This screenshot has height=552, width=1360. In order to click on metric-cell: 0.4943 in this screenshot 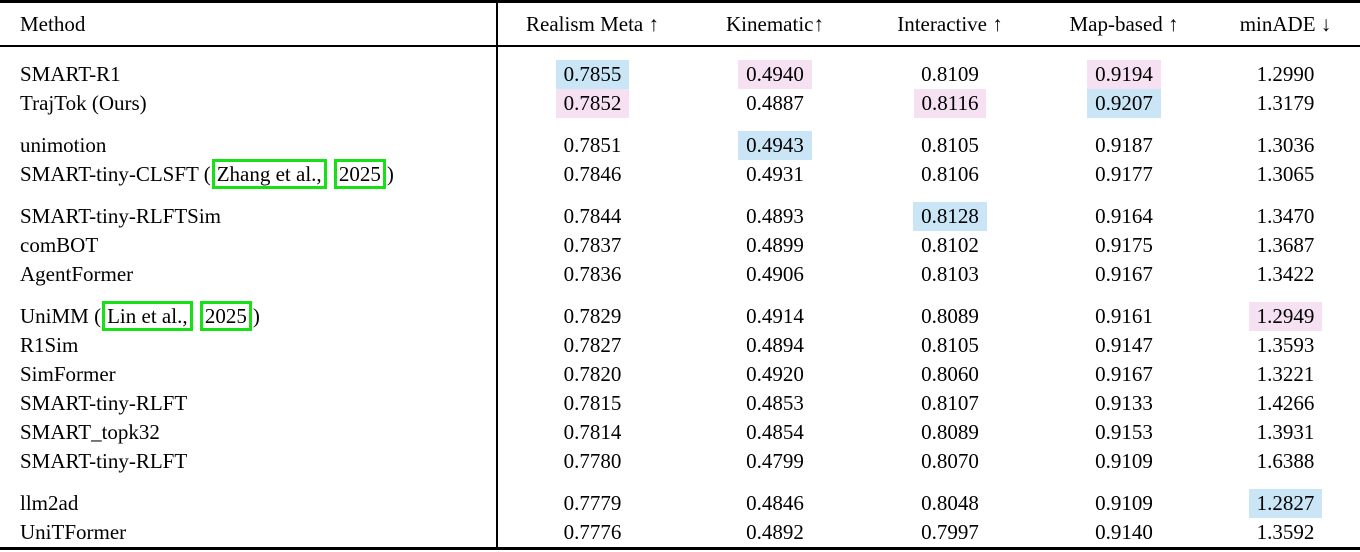, I will do `click(775, 139)`.